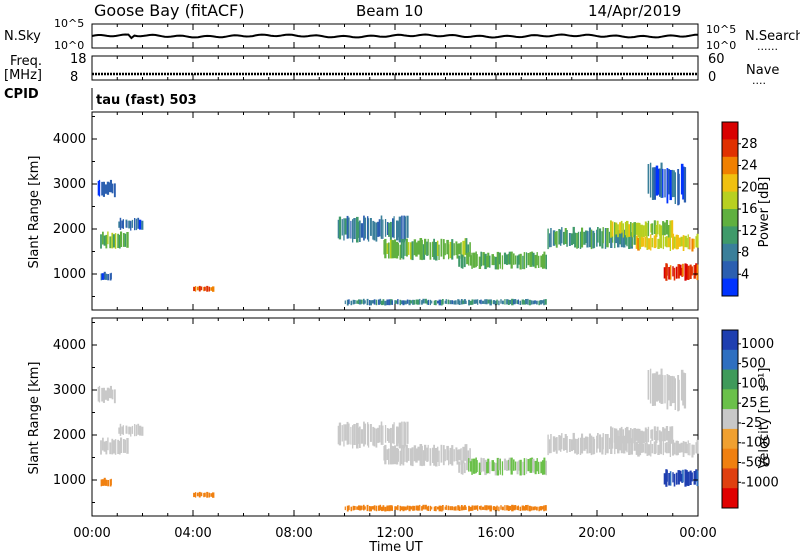 This screenshot has height=554, width=800. What do you see at coordinates (192, 533) in the screenshot?
I see `x-tick-label: 04:00` at bounding box center [192, 533].